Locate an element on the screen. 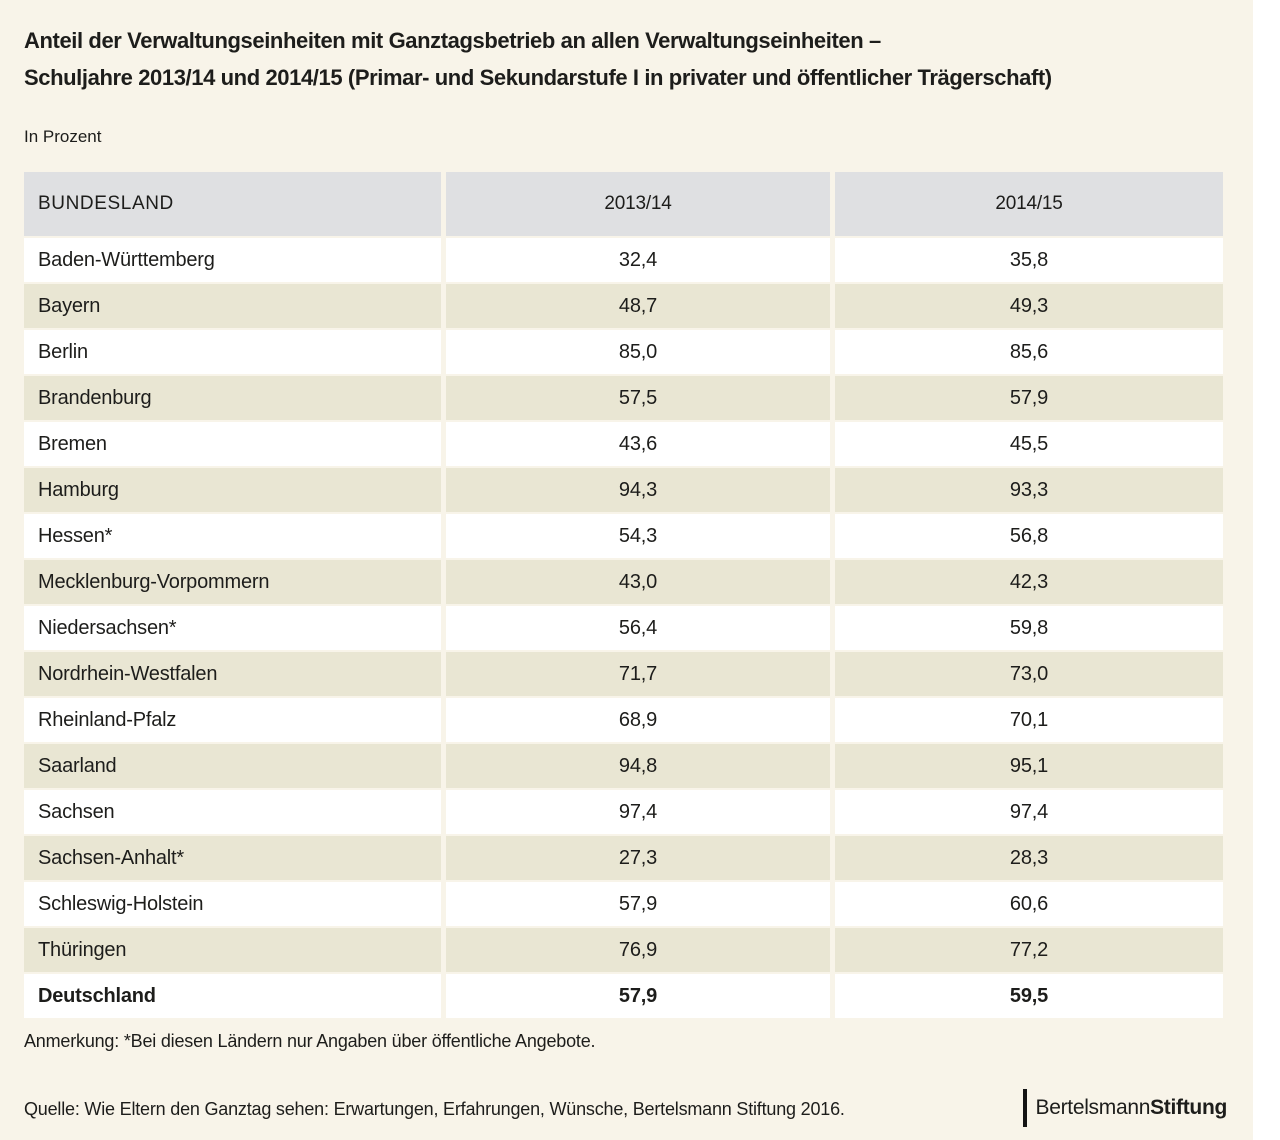 This screenshot has height=1140, width=1280. value-2013-14-cell: 97,4 is located at coordinates (638, 812).